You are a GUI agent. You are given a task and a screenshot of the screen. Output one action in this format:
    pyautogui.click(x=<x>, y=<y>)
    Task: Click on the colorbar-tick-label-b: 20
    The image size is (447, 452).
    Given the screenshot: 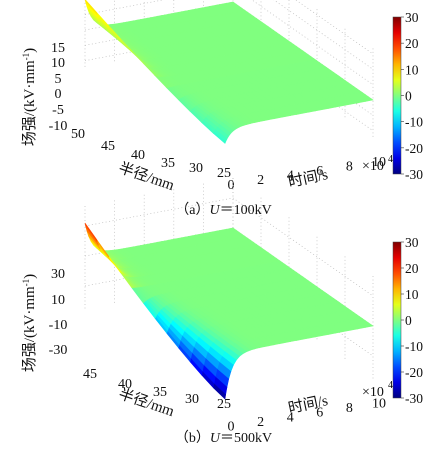 What is the action you would take?
    pyautogui.click(x=412, y=268)
    